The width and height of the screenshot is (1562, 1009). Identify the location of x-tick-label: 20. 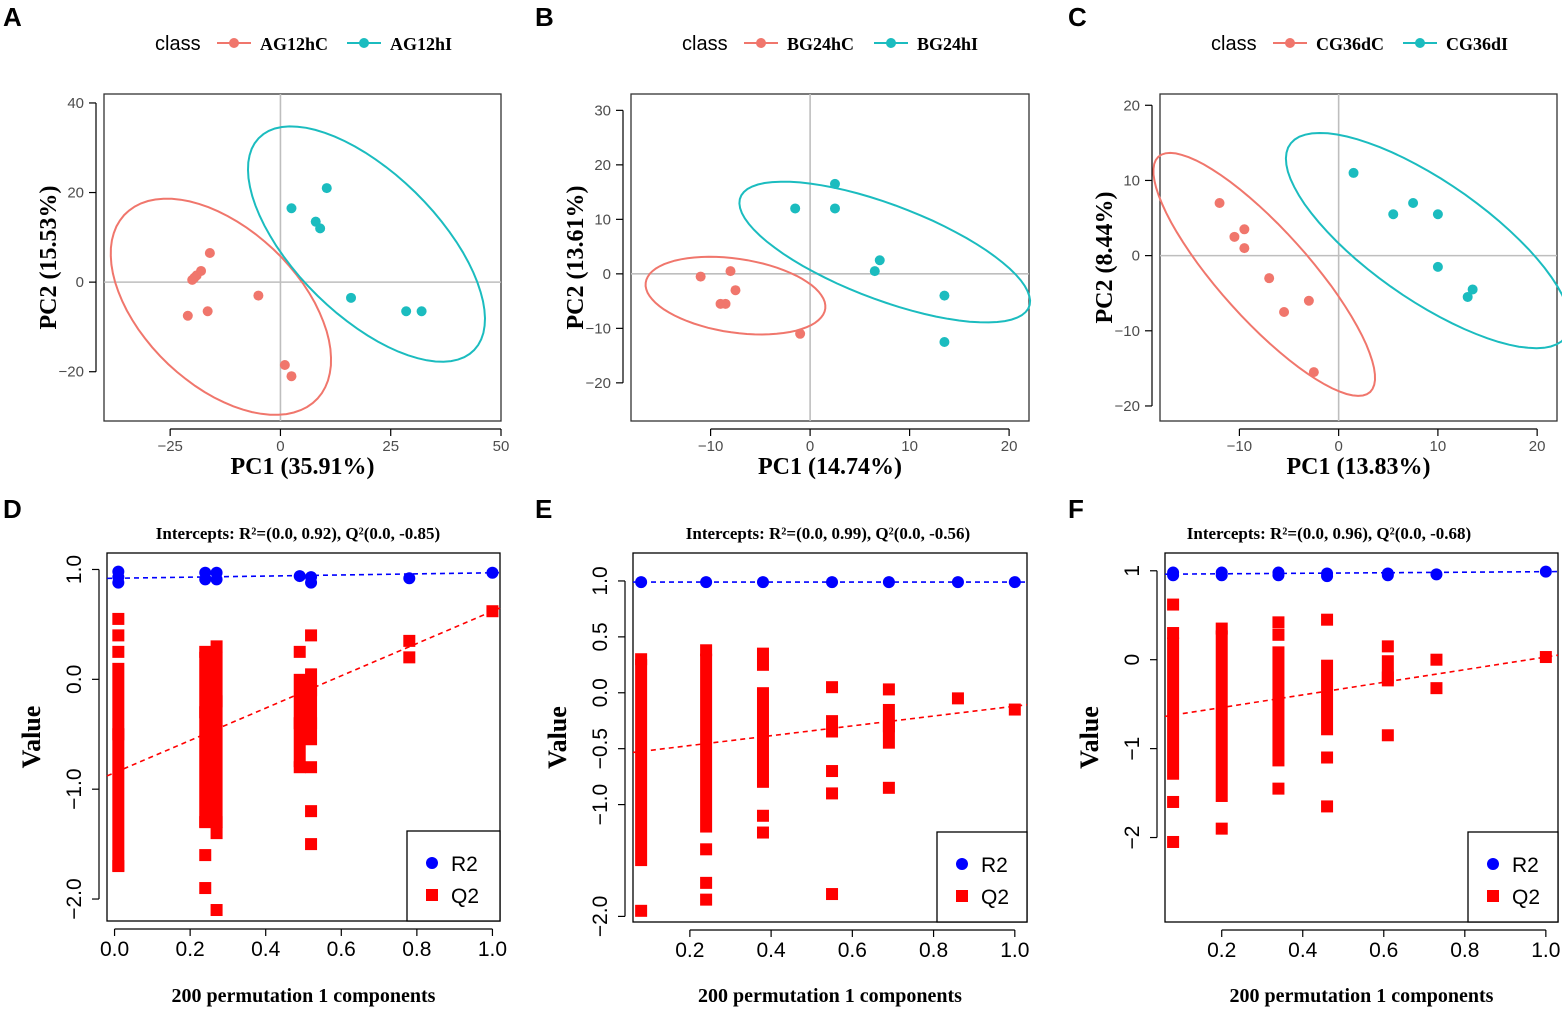
(1009, 446).